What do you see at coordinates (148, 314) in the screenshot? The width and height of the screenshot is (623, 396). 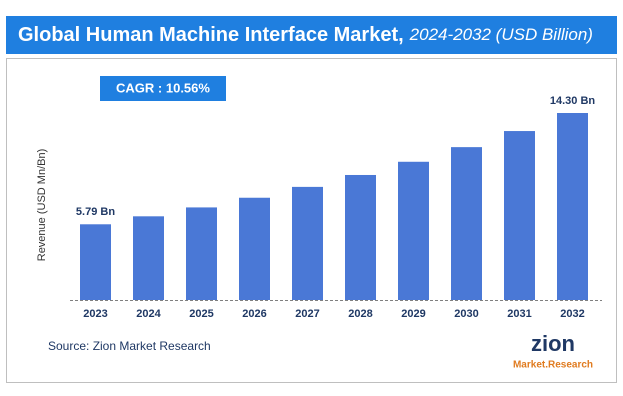 I see `x-tick-label: 2024` at bounding box center [148, 314].